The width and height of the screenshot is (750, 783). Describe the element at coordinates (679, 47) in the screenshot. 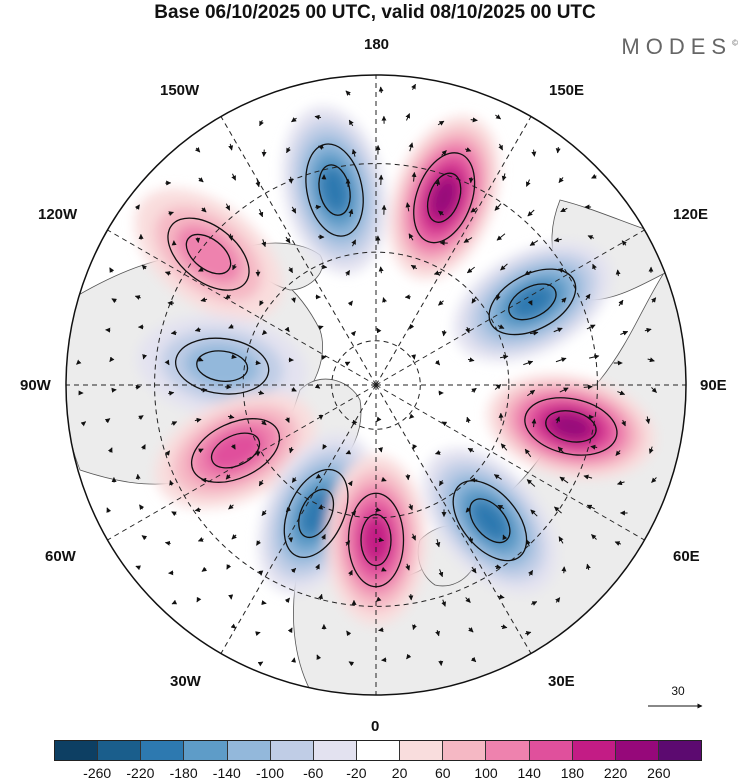

I see `brand-logo: MODES©` at that location.